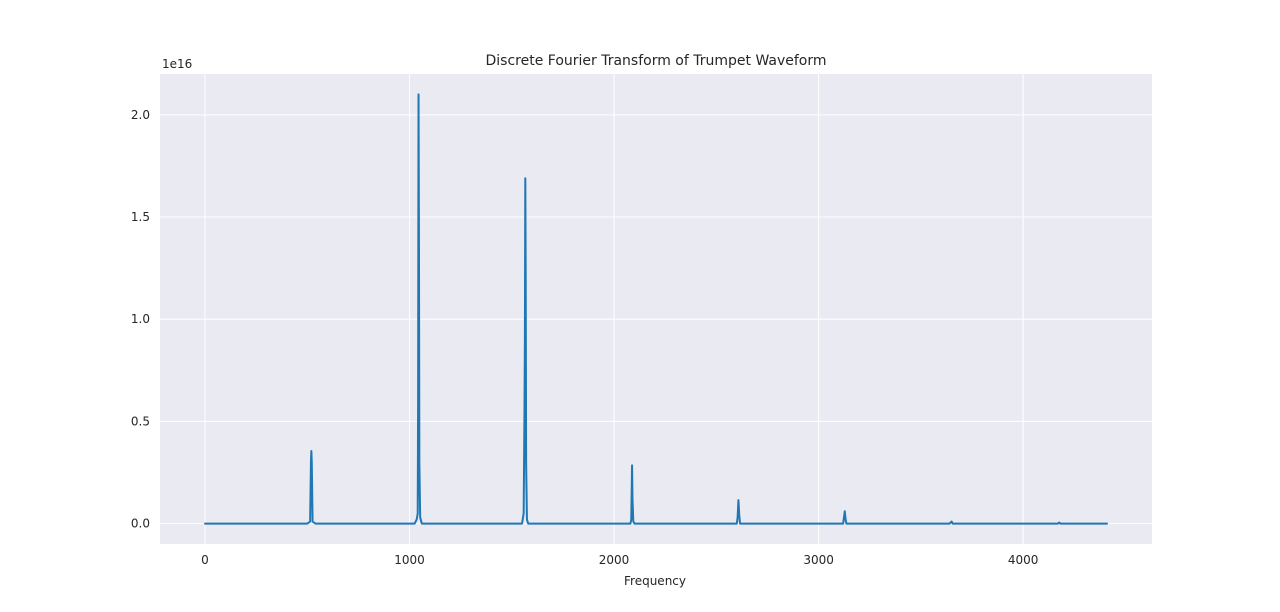 The height and width of the screenshot is (612, 1280). I want to click on y-tick-label: 0.0, so click(140, 524).